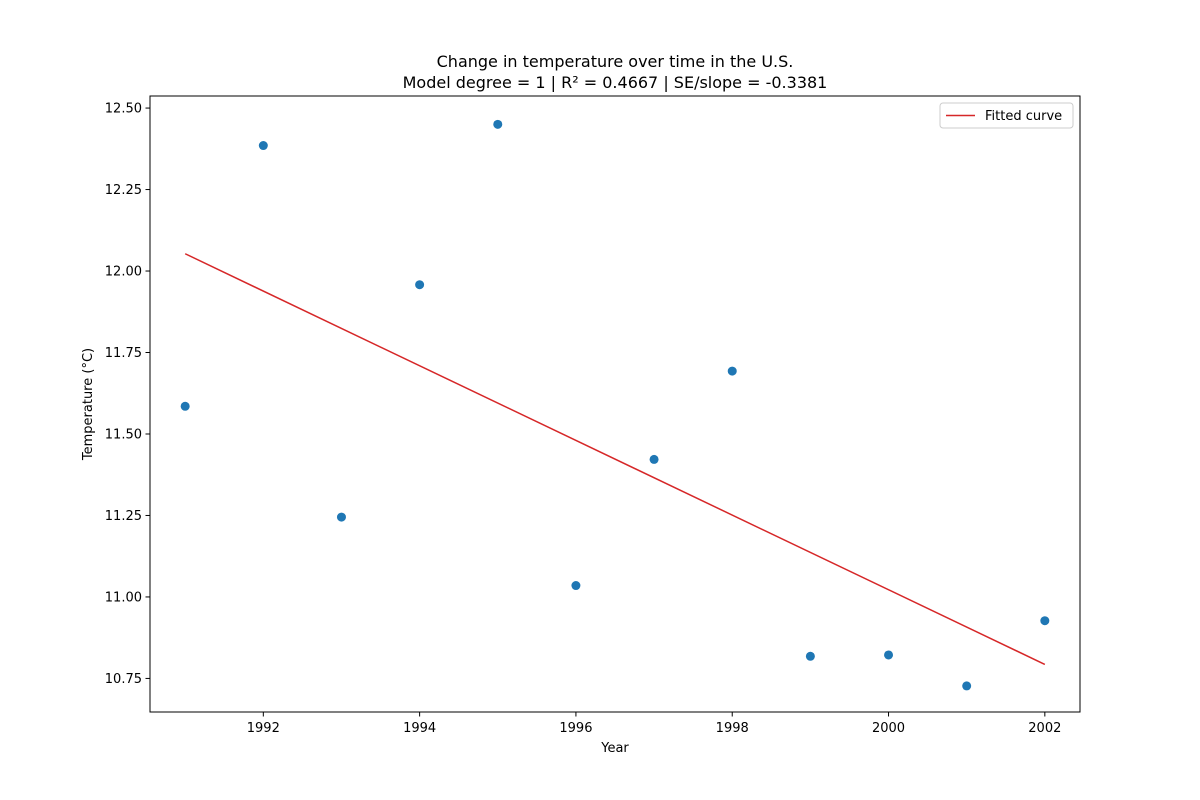 This screenshot has height=800, width=1200. Describe the element at coordinates (888, 728) in the screenshot. I see `x-tick-label: 2000` at that location.